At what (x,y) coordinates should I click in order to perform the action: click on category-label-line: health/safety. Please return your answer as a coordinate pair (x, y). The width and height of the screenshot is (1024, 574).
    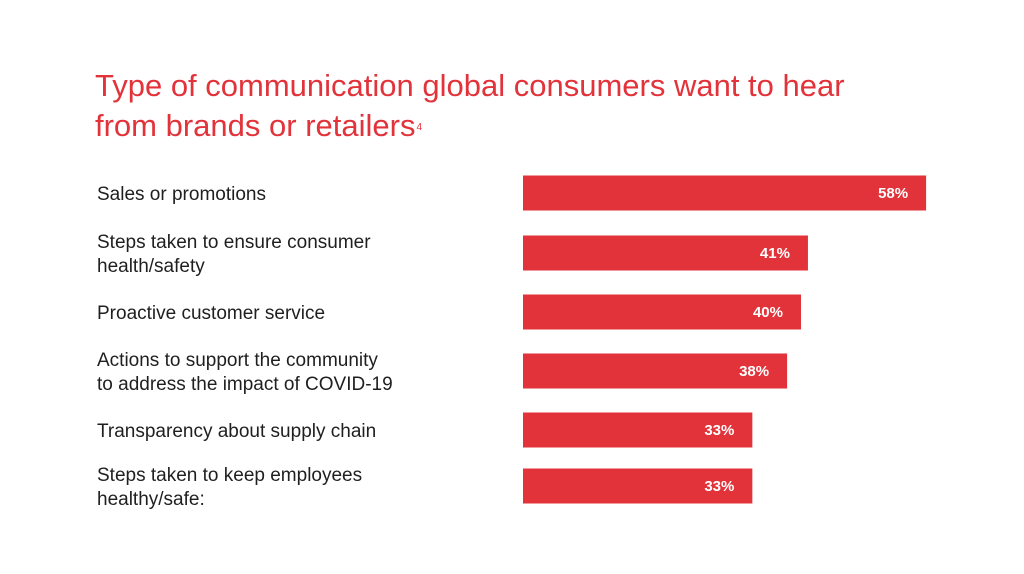
    Looking at the image, I should click on (151, 266).